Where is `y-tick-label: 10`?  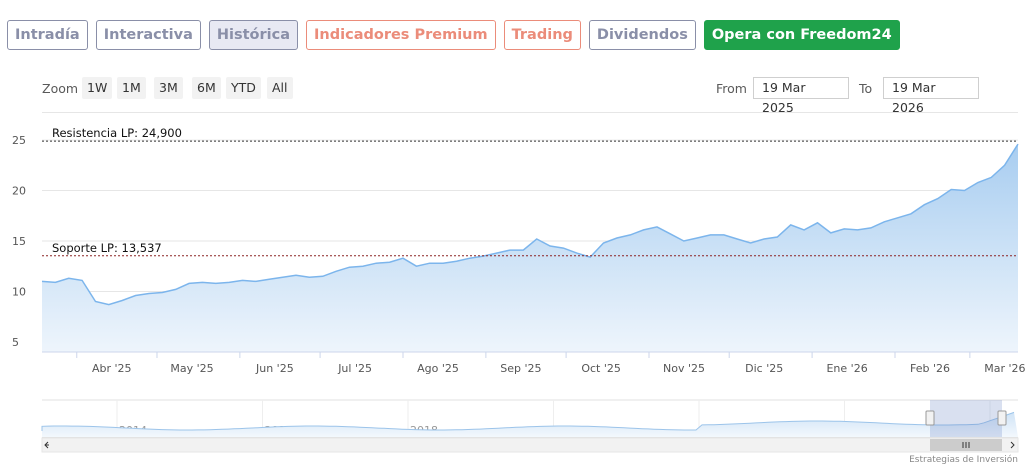 y-tick-label: 10 is located at coordinates (19, 291).